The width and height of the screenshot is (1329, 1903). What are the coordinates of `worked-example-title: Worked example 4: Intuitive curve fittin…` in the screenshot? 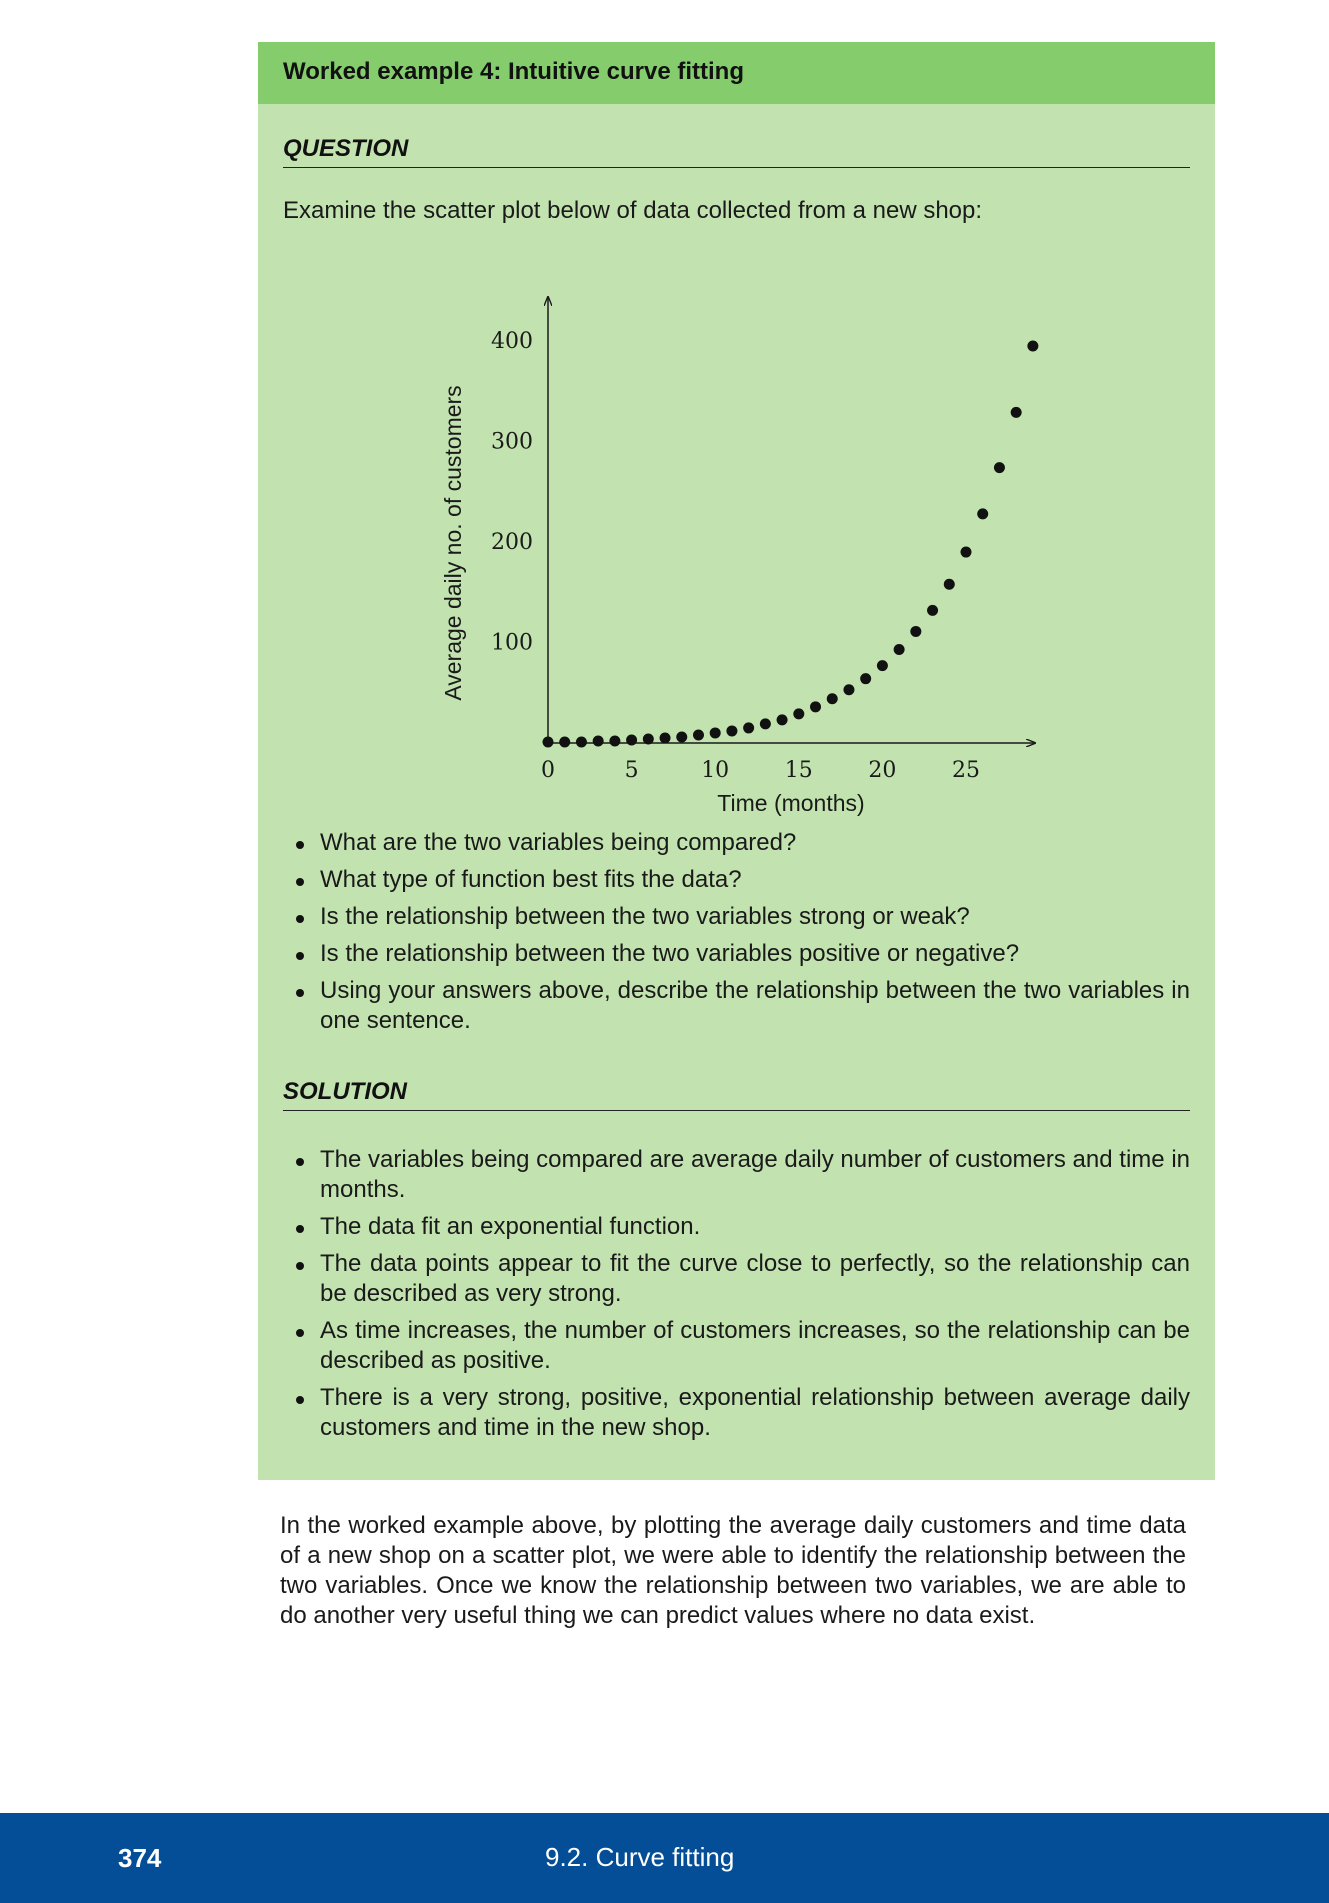 It's located at (513, 71).